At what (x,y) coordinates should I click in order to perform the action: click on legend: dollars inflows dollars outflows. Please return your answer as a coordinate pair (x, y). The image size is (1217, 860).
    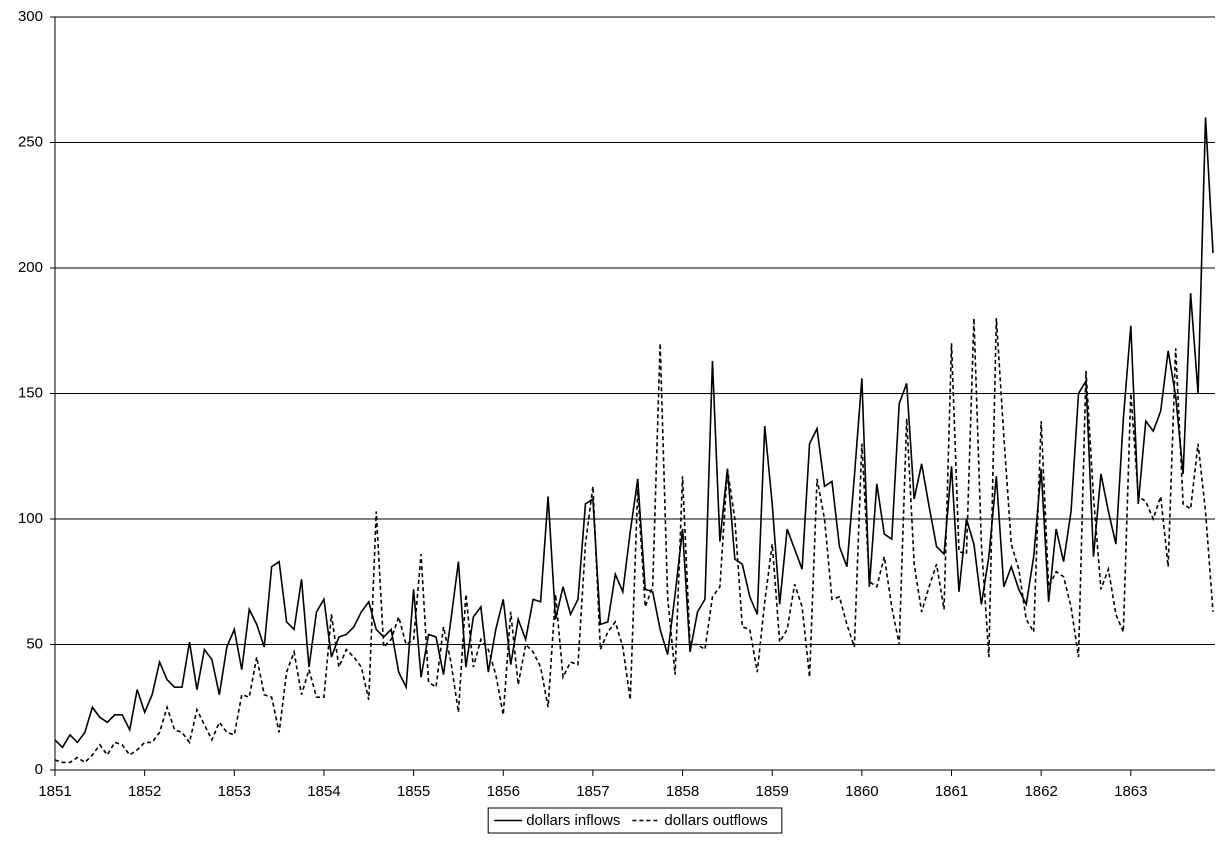
    Looking at the image, I should click on (635, 820).